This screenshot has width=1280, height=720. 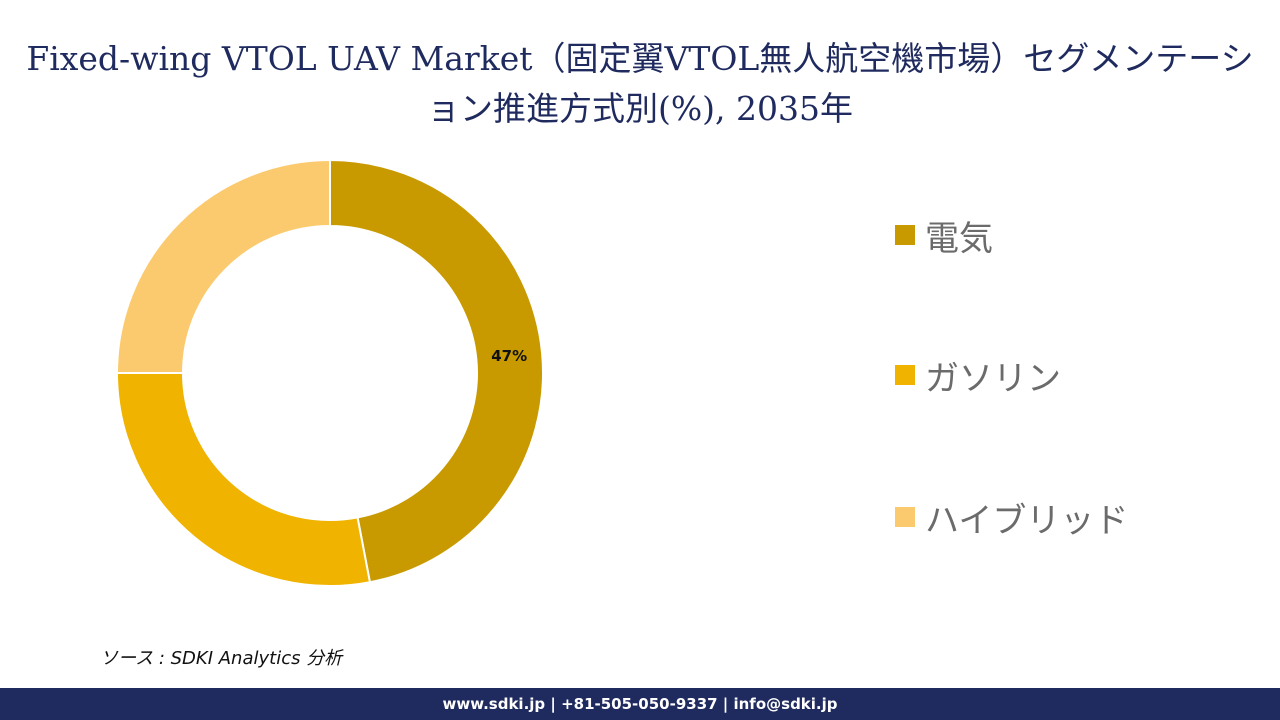 I want to click on data-label-electric: 47%, so click(x=509, y=356).